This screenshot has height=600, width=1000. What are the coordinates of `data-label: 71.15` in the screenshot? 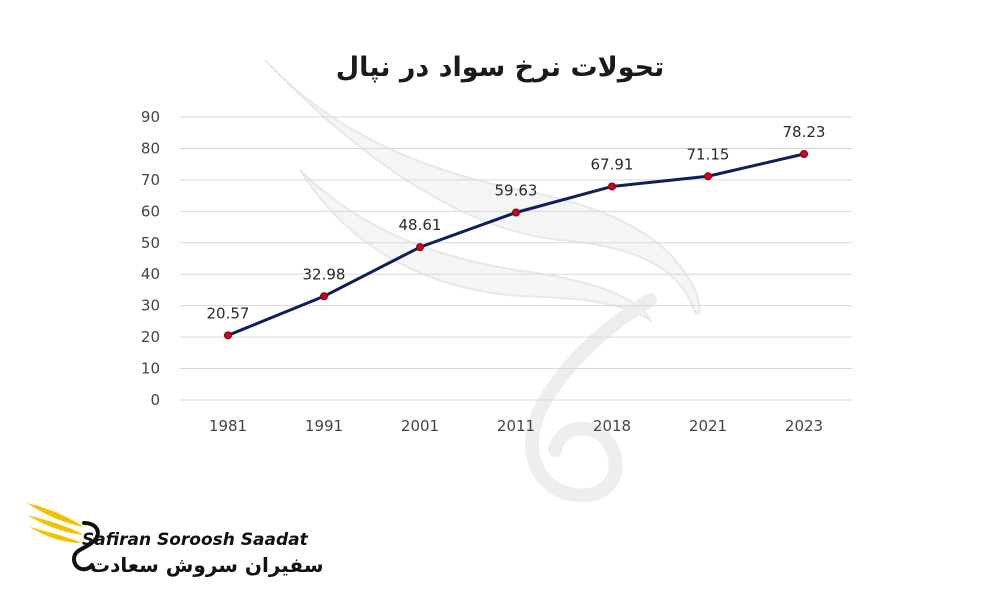 It's located at (708, 154).